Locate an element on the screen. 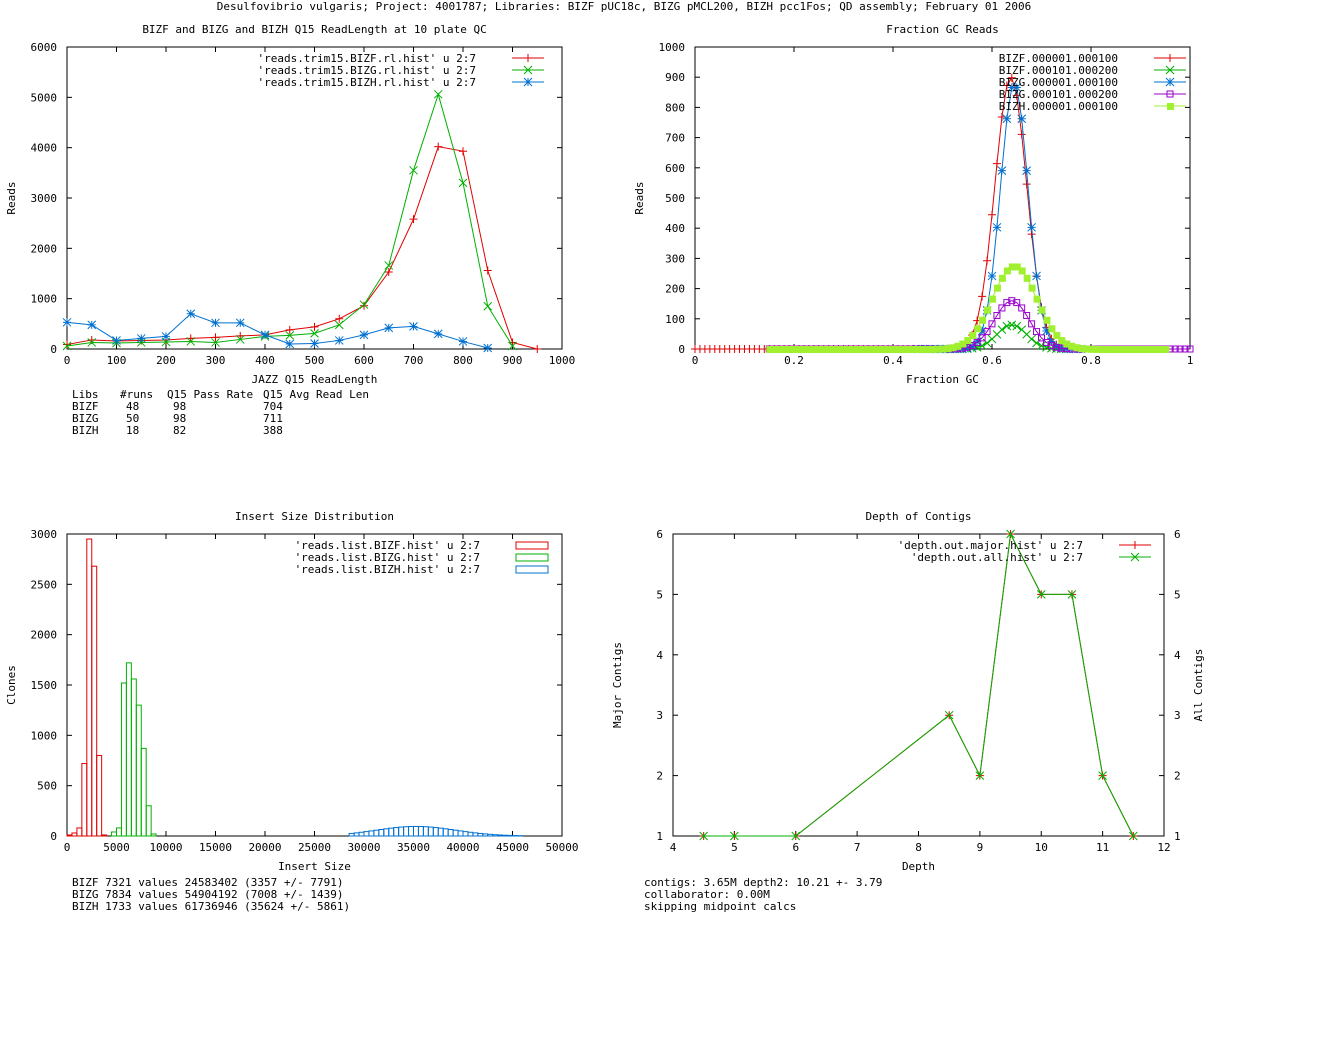  stats-cell: 82 is located at coordinates (179, 430).